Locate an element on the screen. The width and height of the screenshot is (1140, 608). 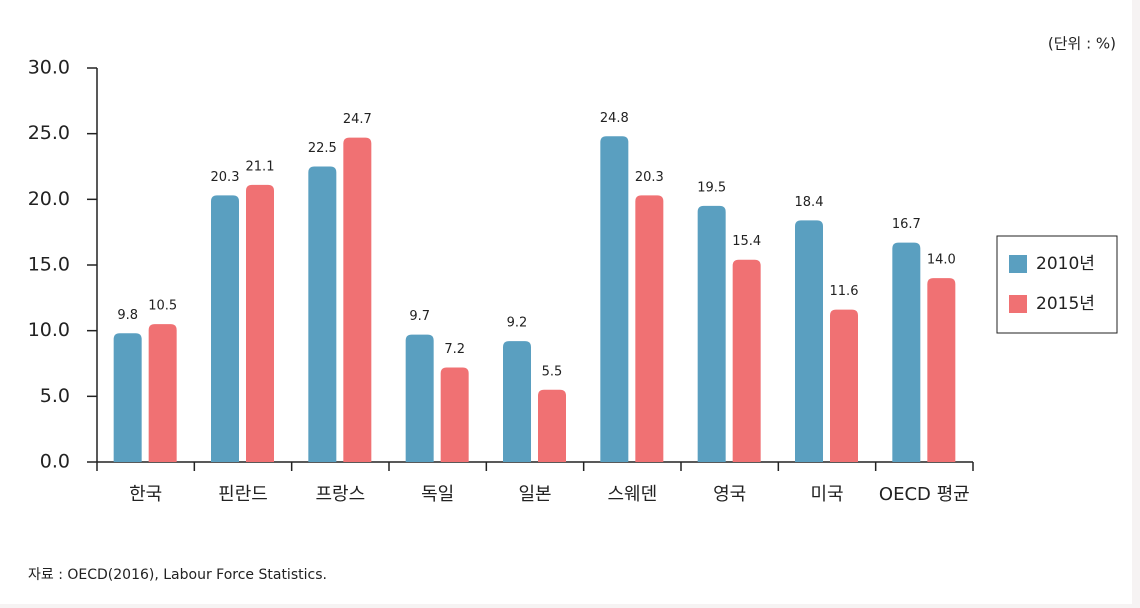
value-label: 14.0 is located at coordinates (941, 260).